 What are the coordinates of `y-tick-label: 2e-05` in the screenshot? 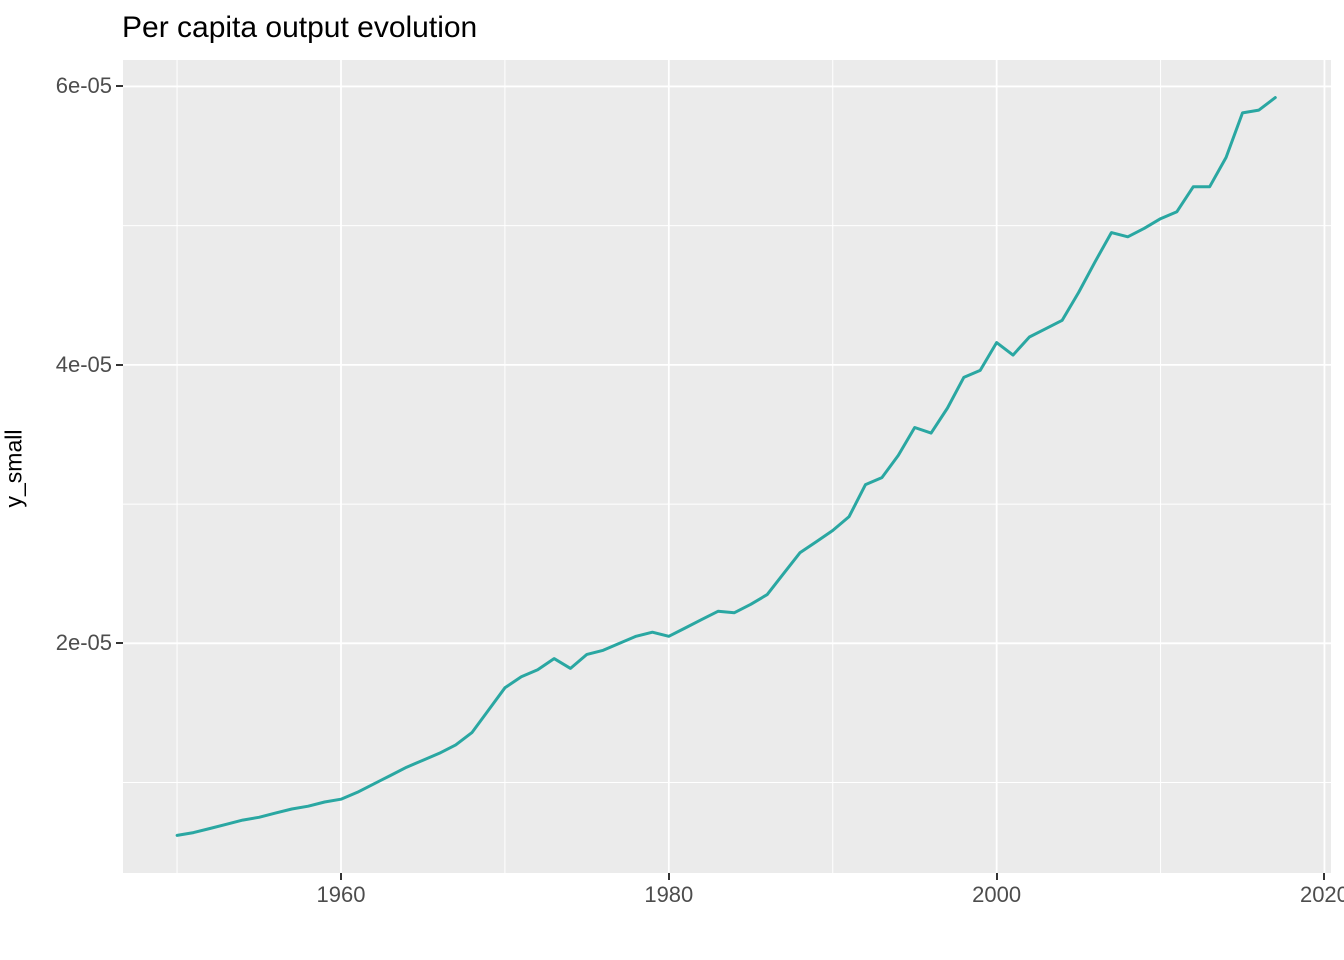 It's located at (83, 643).